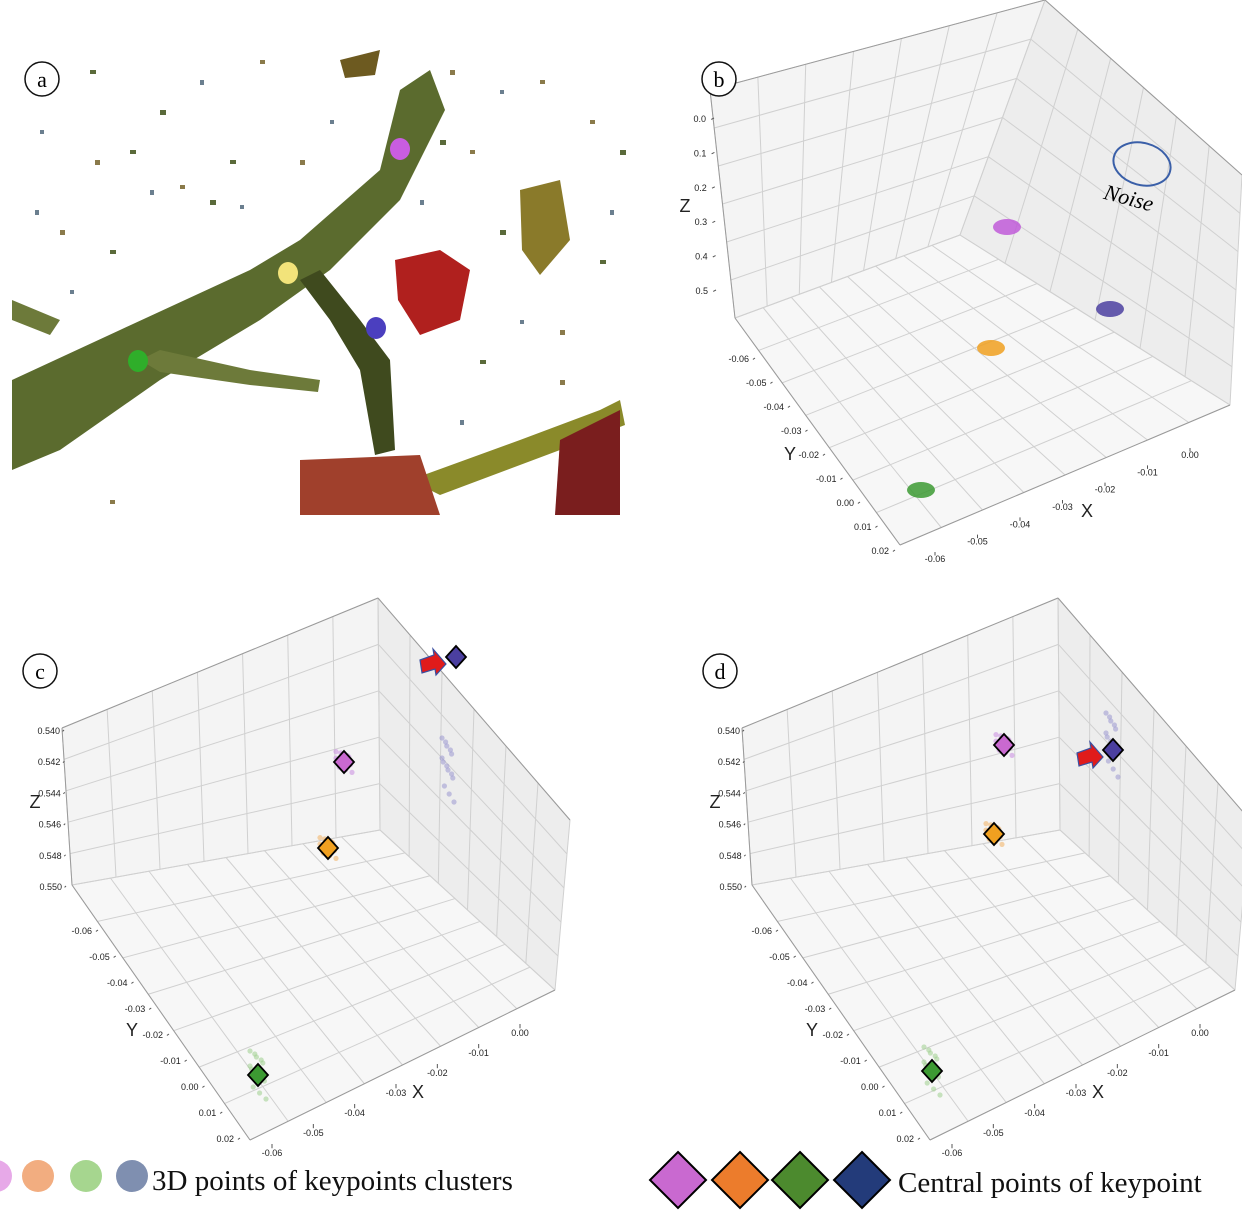  Describe the element at coordinates (779, 957) in the screenshot. I see `y-tick-label: -0.05` at that location.